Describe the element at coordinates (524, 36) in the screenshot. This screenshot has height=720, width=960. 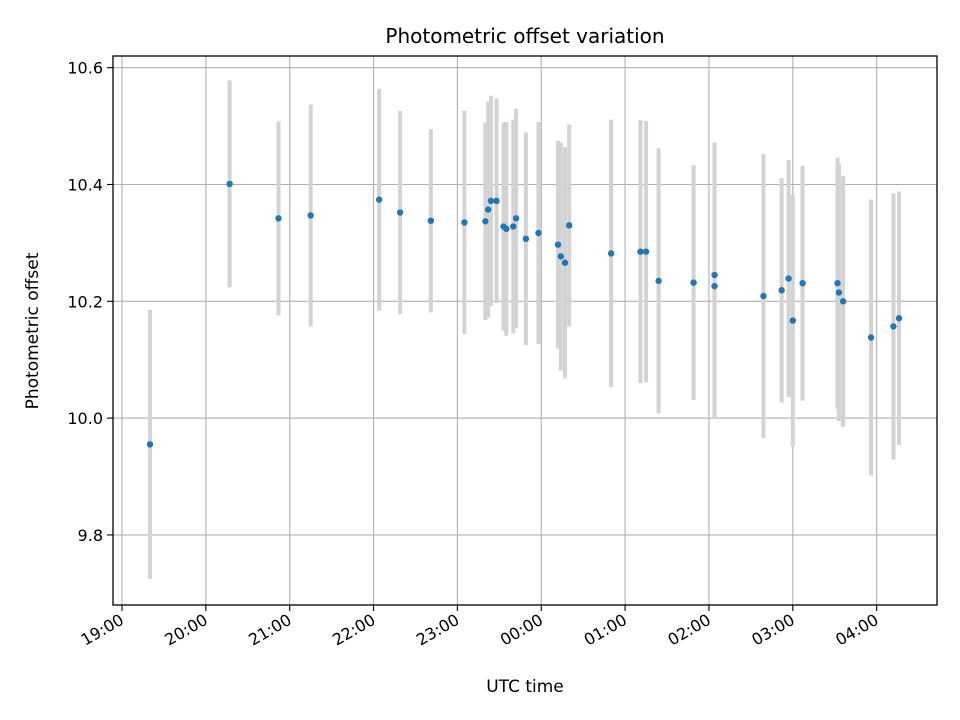
I see `chart-title: Photometric offset variation` at that location.